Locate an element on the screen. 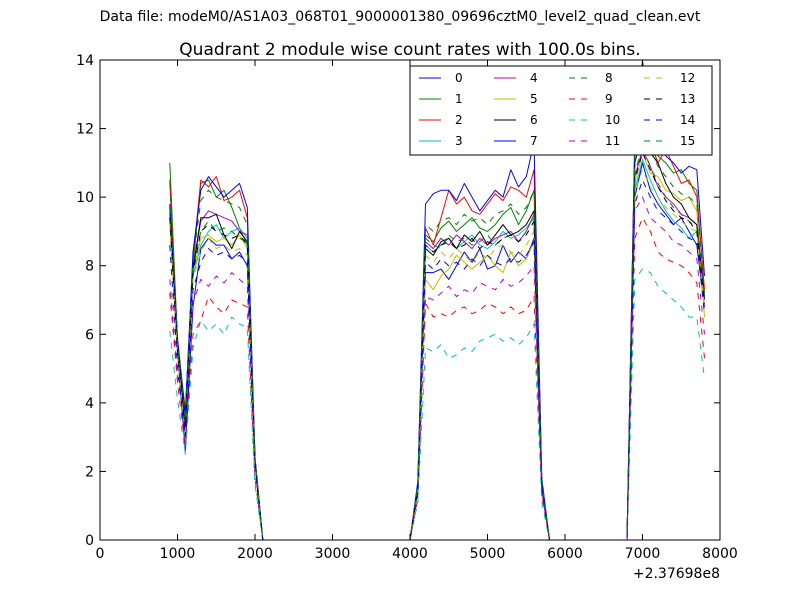  legend-label-2: 2 is located at coordinates (459, 120).